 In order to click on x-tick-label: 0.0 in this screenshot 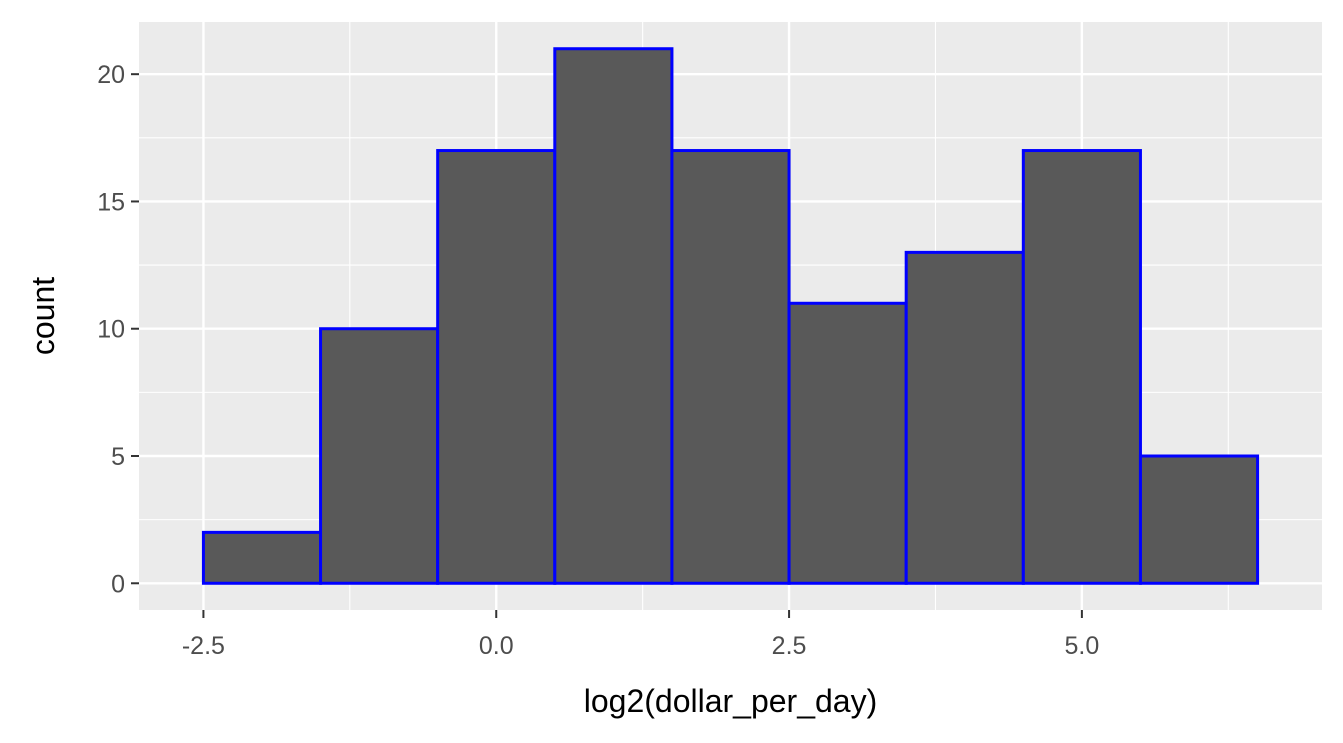, I will do `click(496, 646)`.